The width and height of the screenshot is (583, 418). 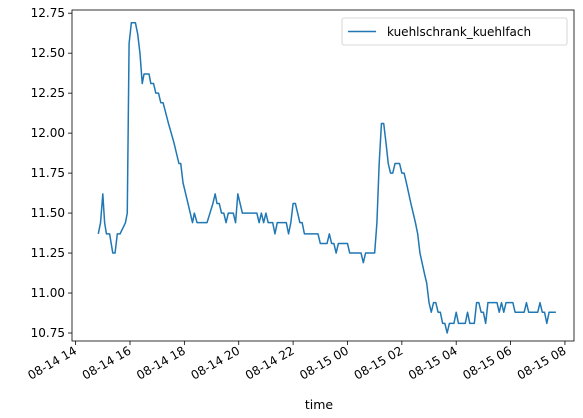 I want to click on y-tick-label: 11.00, so click(x=48, y=293).